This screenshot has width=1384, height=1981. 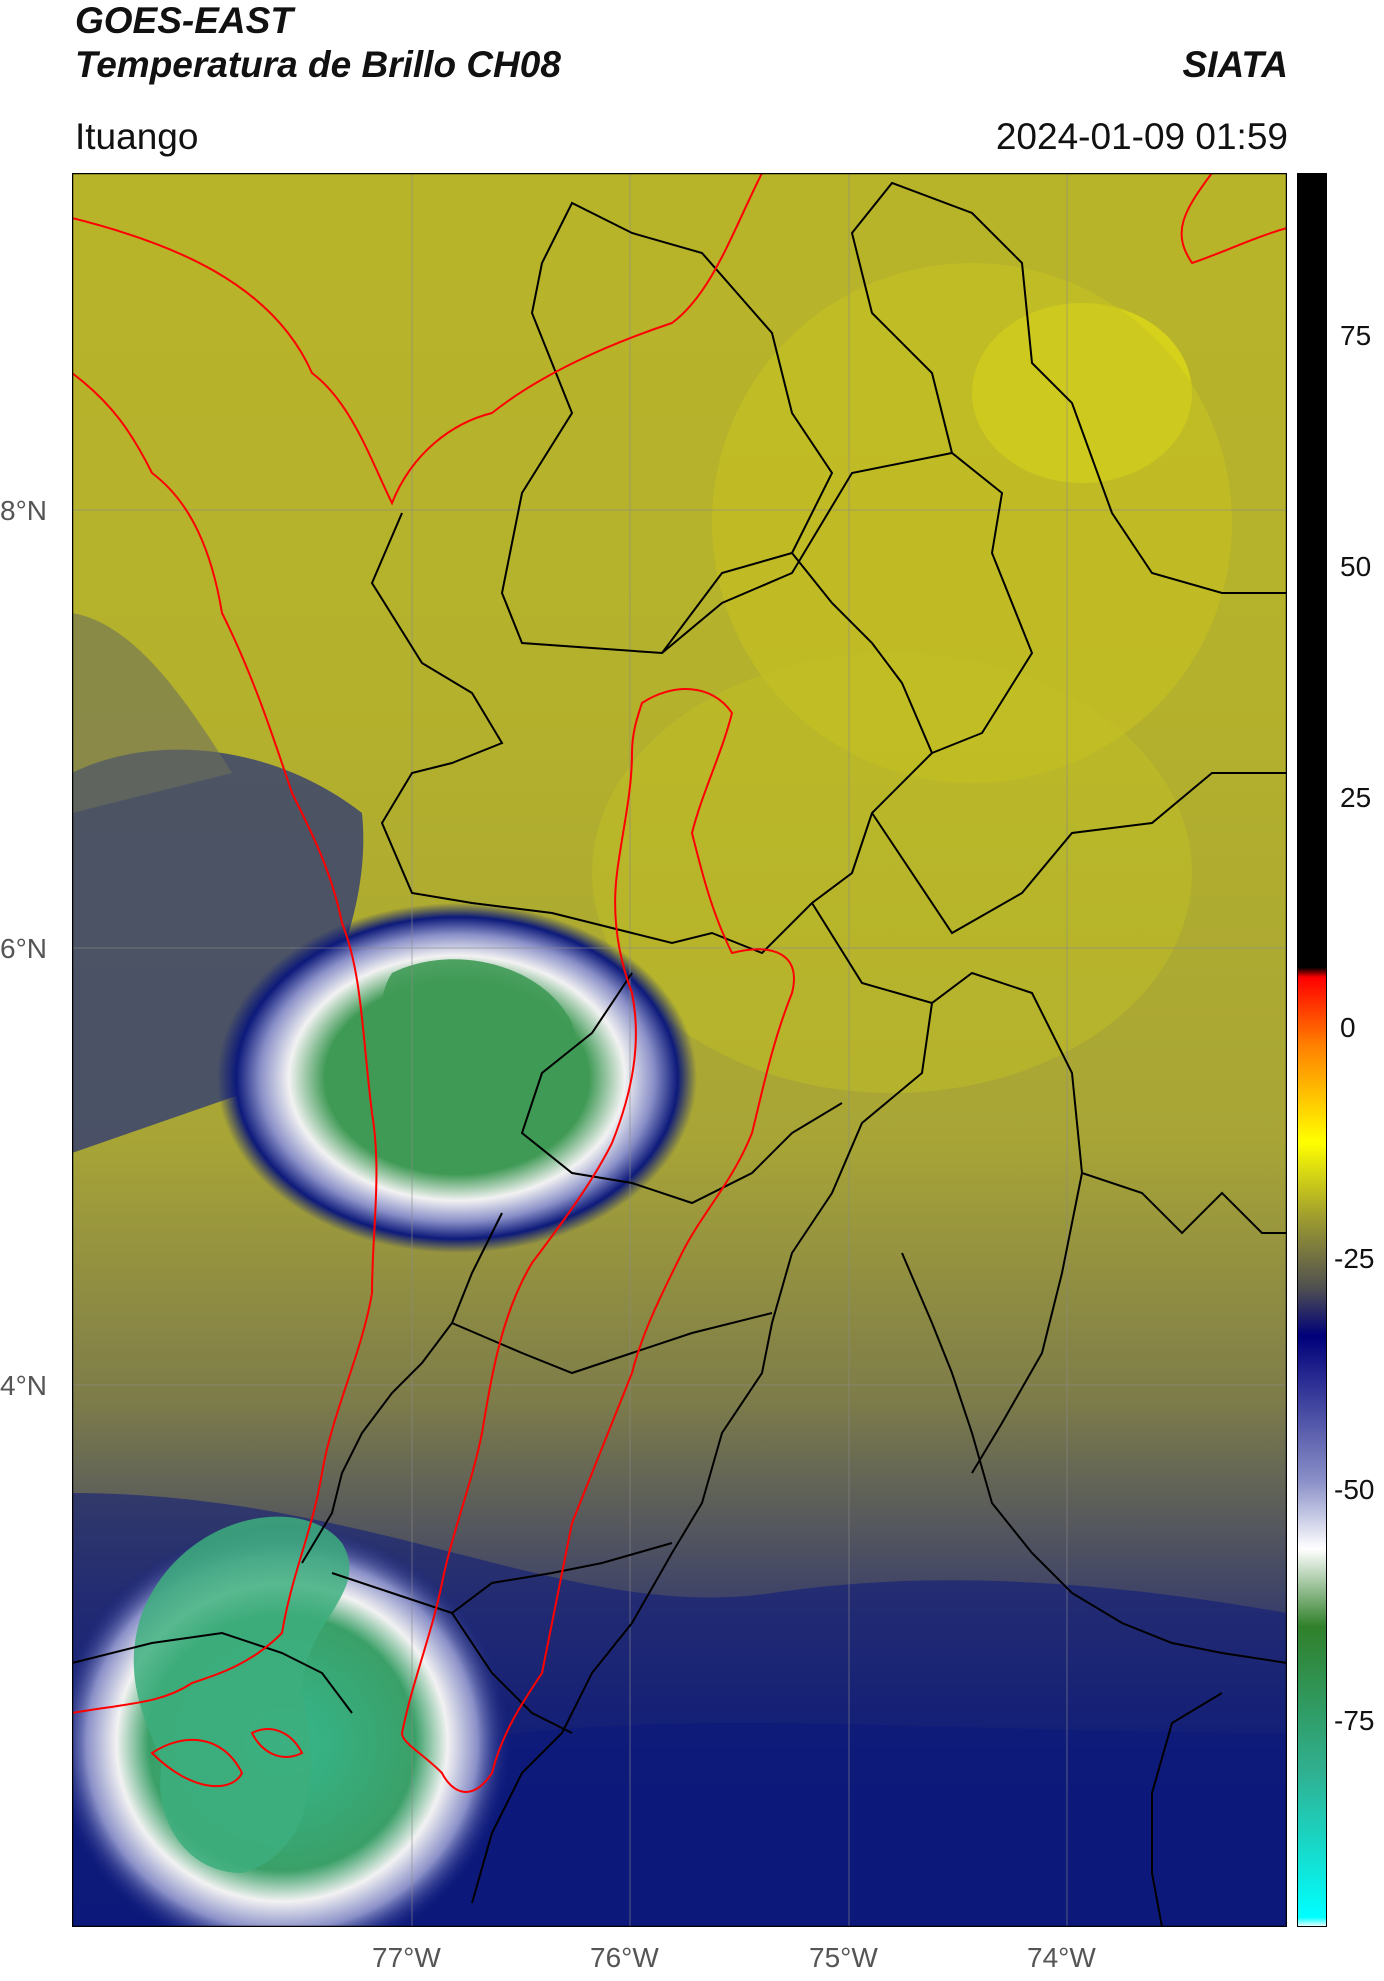 I want to click on colorbar-fill, so click(x=1312, y=1050).